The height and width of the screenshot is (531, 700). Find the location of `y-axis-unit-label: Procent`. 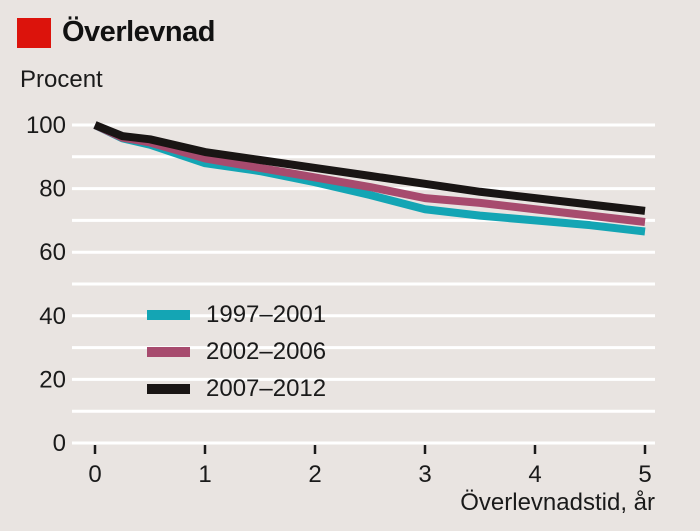

y-axis-unit-label: Procent is located at coordinates (61, 79).